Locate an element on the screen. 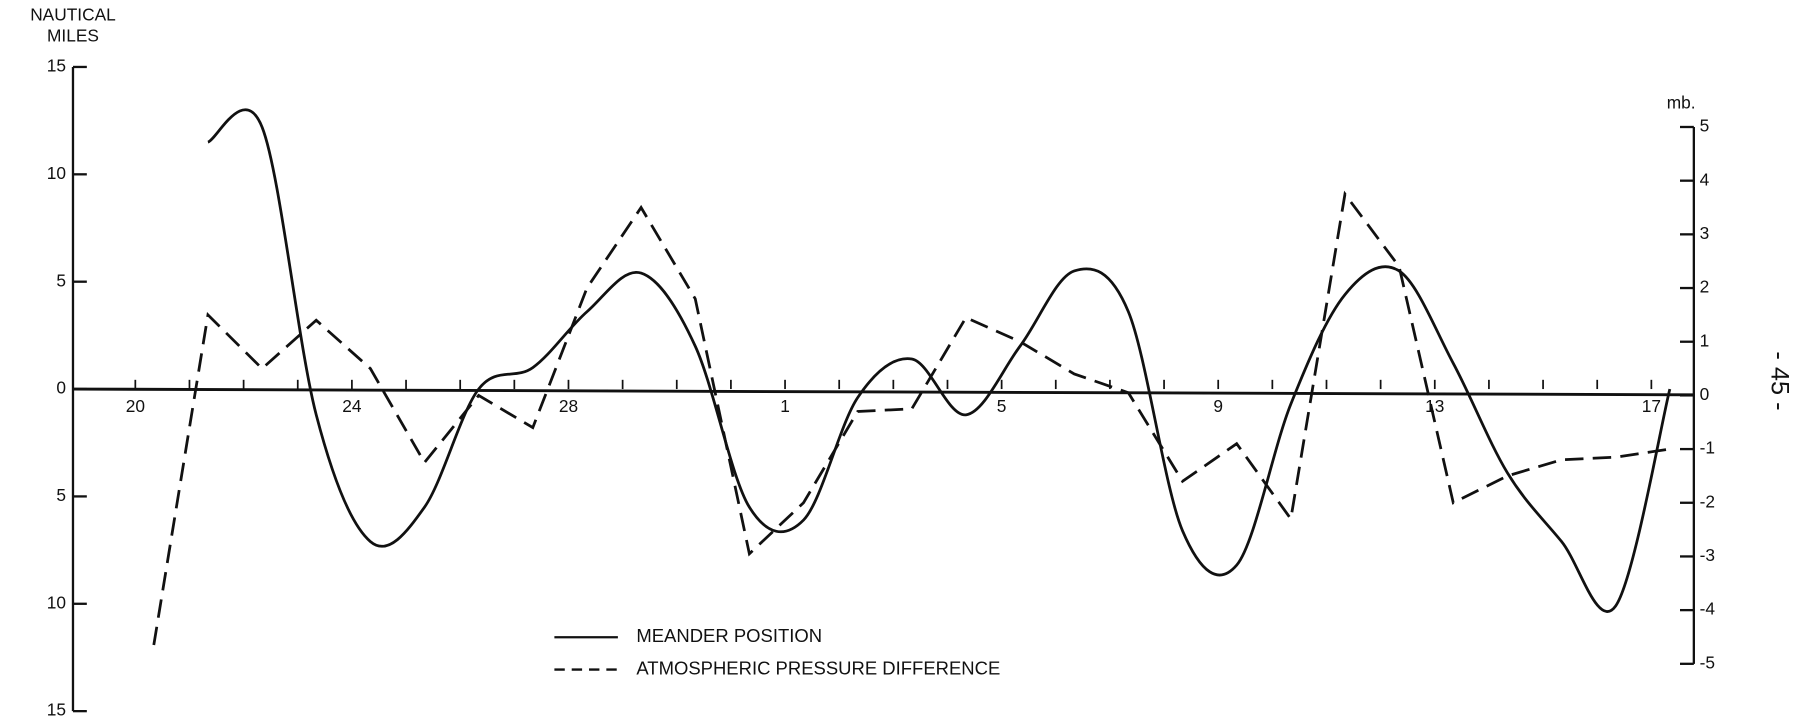 Image resolution: width=1813 pixels, height=725 pixels. x-tick-label: 13 is located at coordinates (1434, 406).